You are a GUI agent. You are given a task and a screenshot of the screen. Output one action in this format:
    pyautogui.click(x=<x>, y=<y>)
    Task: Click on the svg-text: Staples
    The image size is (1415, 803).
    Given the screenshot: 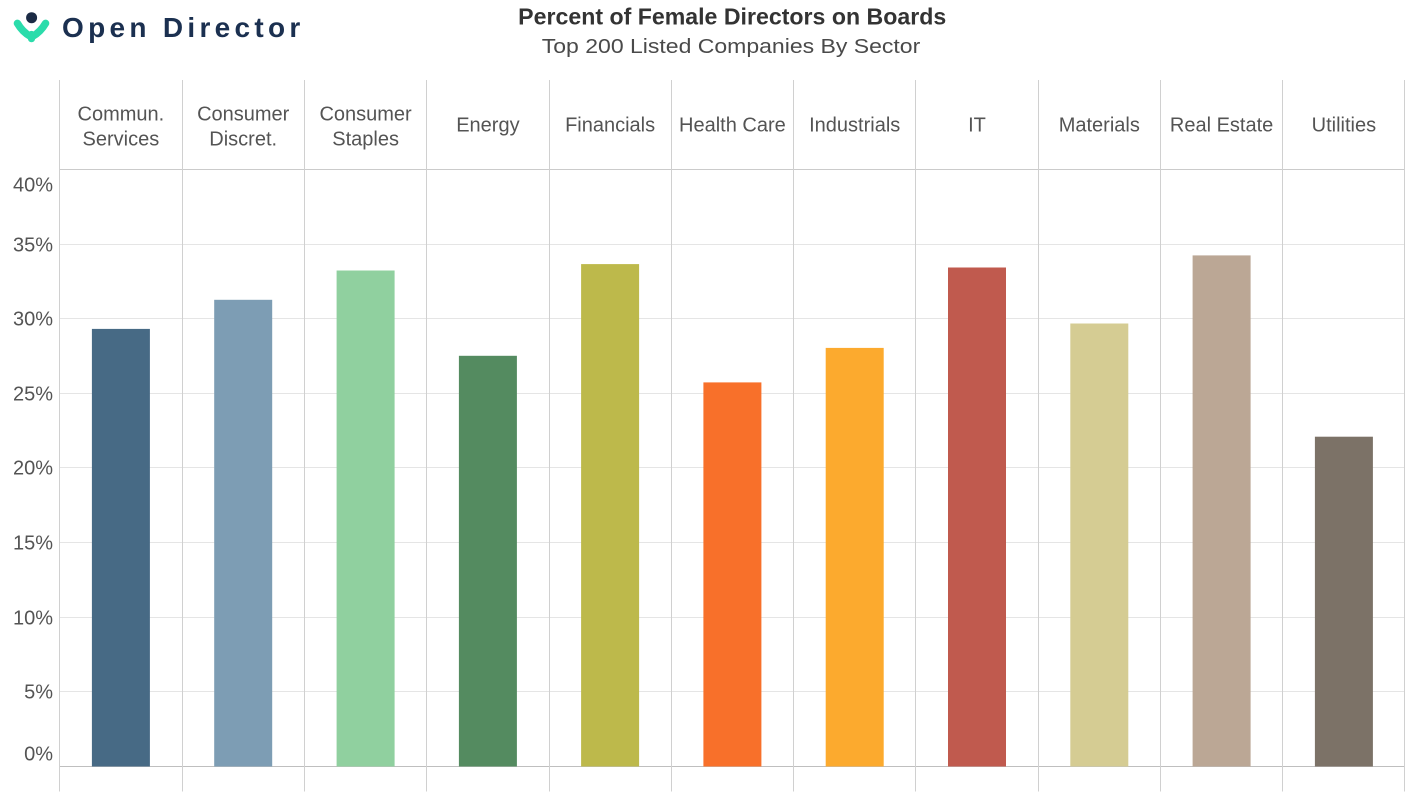 What is the action you would take?
    pyautogui.click(x=365, y=140)
    